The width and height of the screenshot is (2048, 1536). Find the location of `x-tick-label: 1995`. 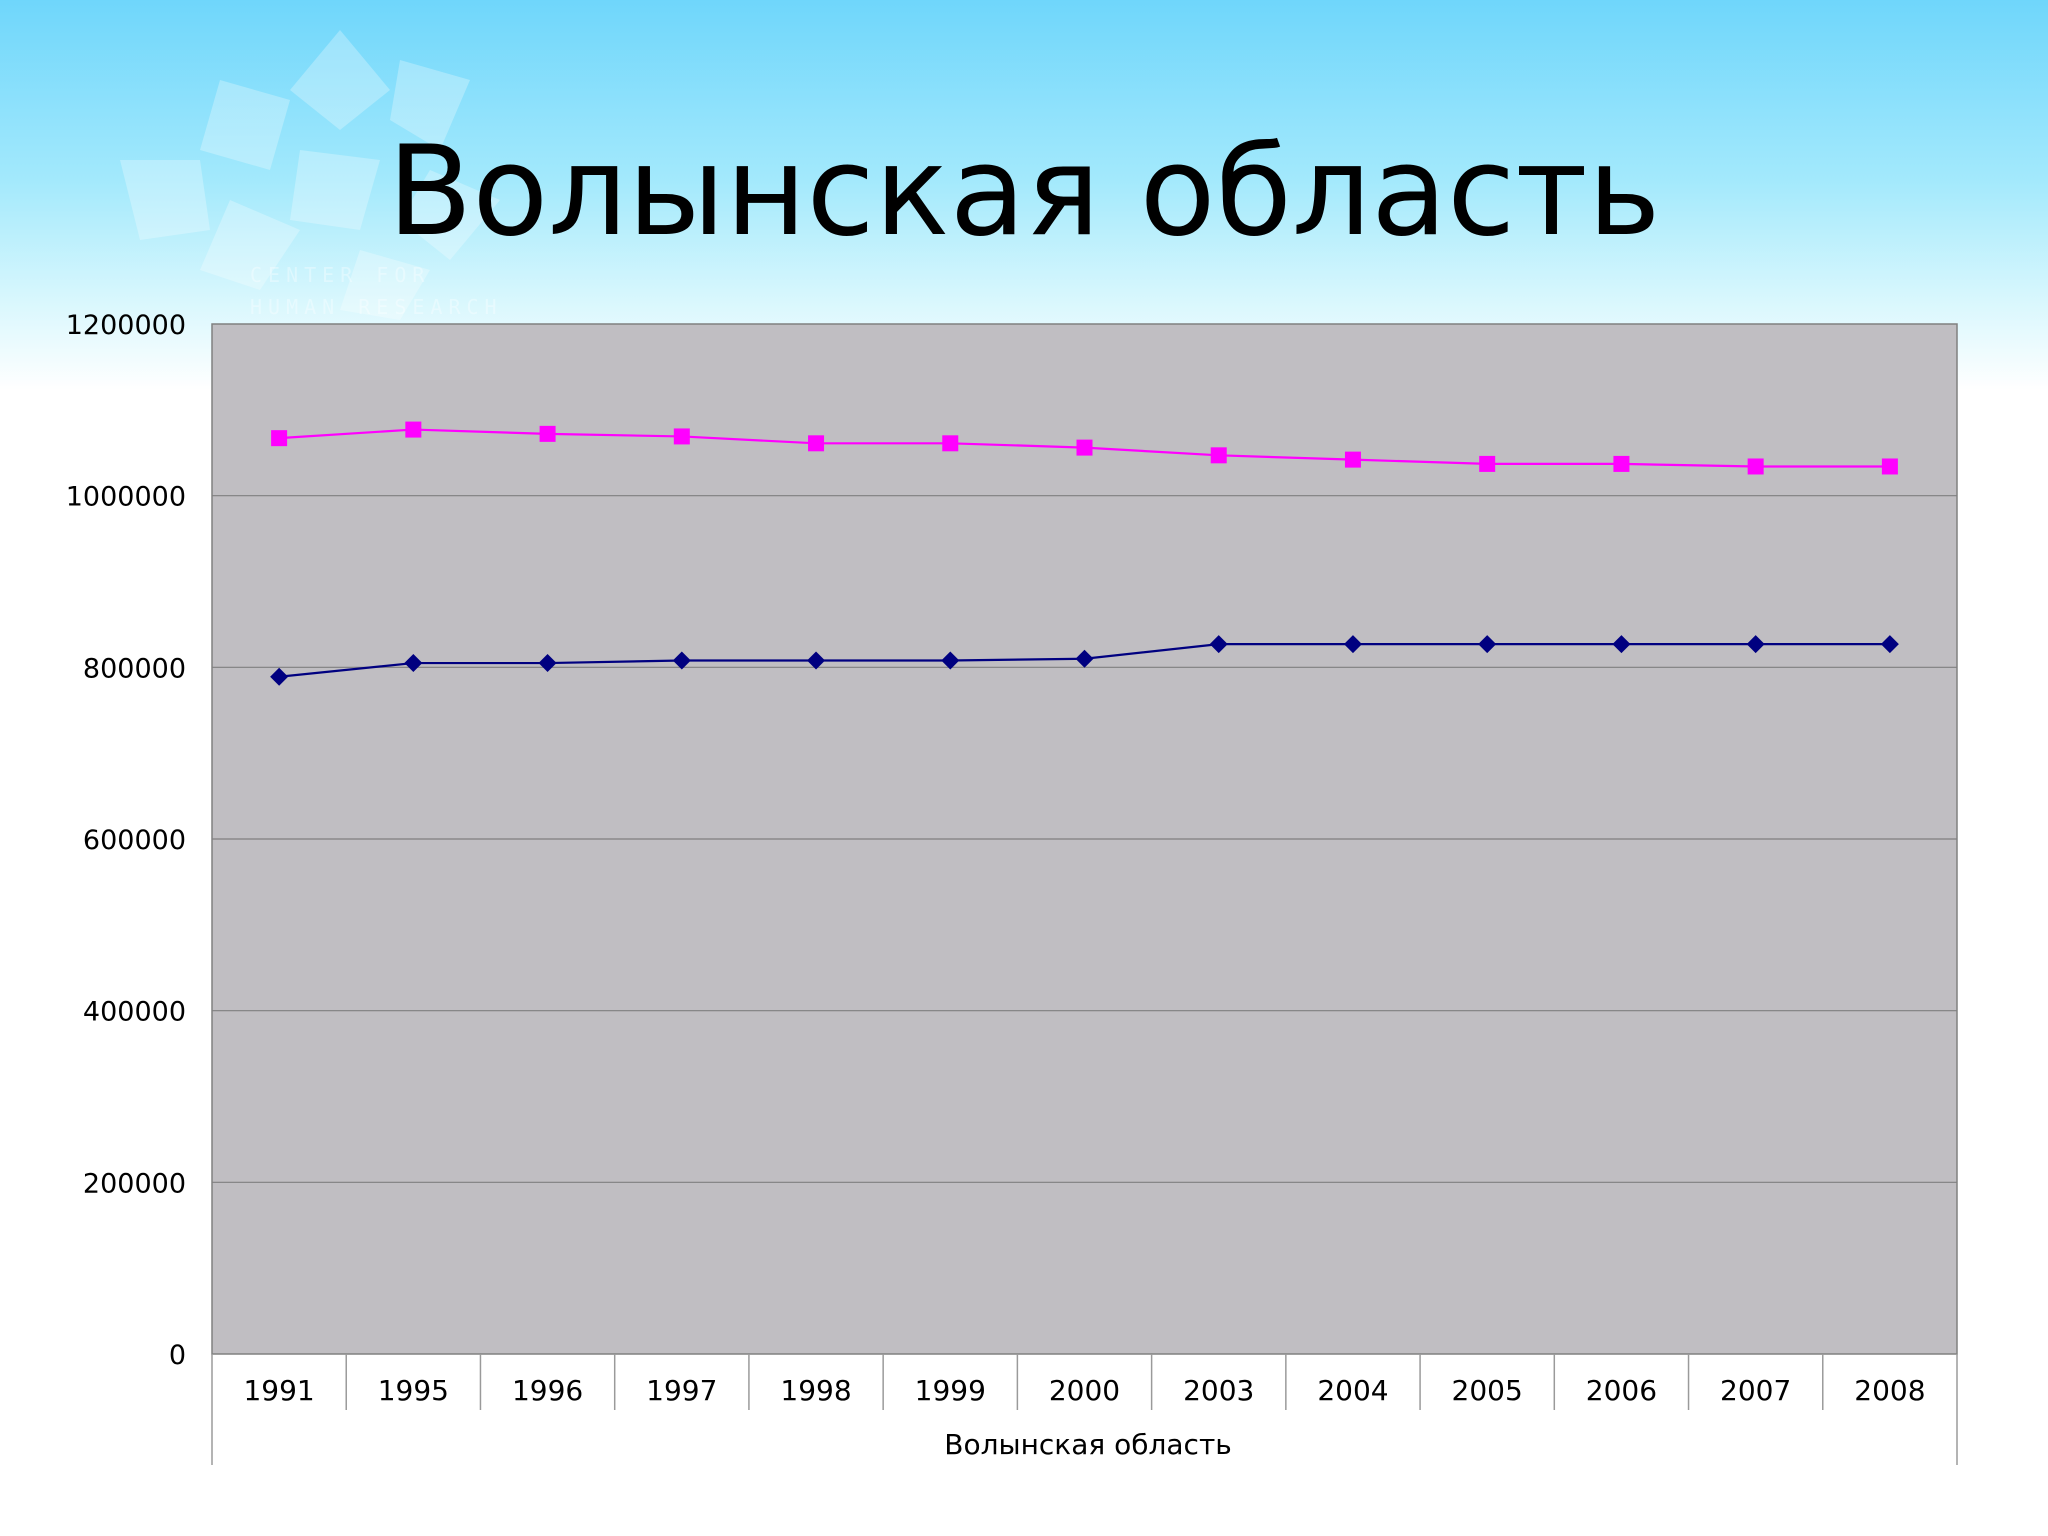

x-tick-label: 1995 is located at coordinates (413, 1390).